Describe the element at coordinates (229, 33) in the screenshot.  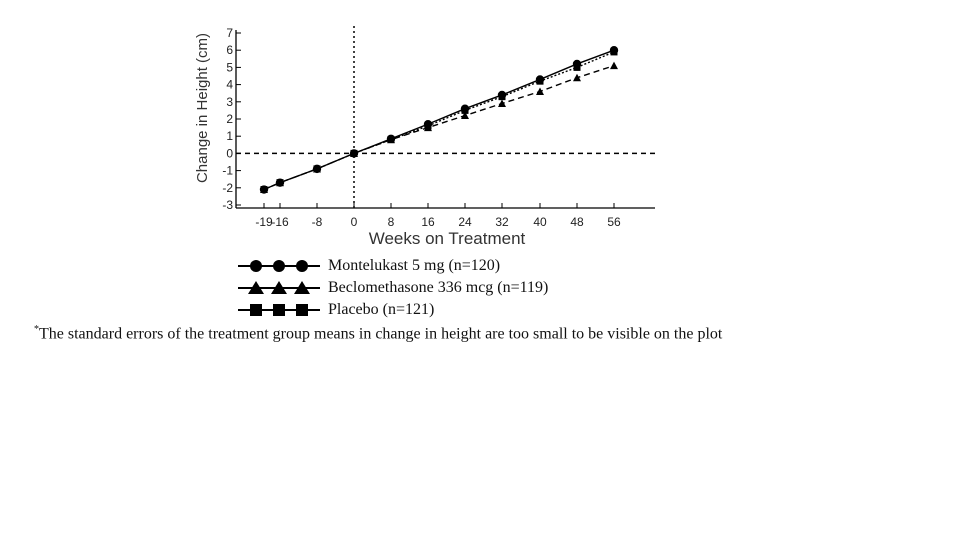
I see `y-tick-label: 7` at that location.